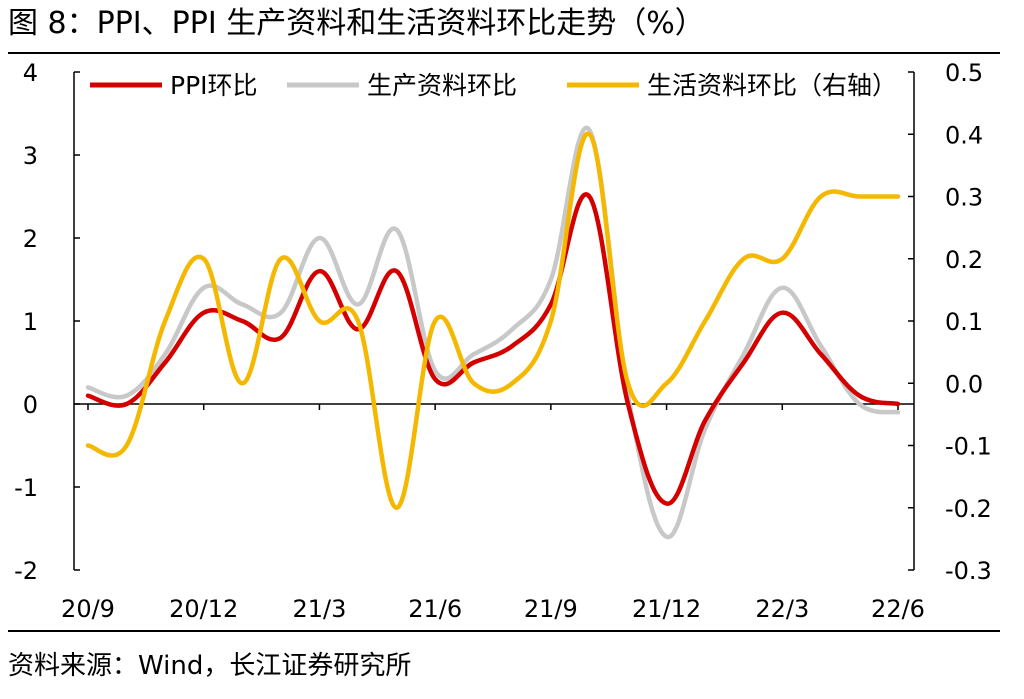  I want to click on right-y-tick-label: -0.3, so click(968, 571).